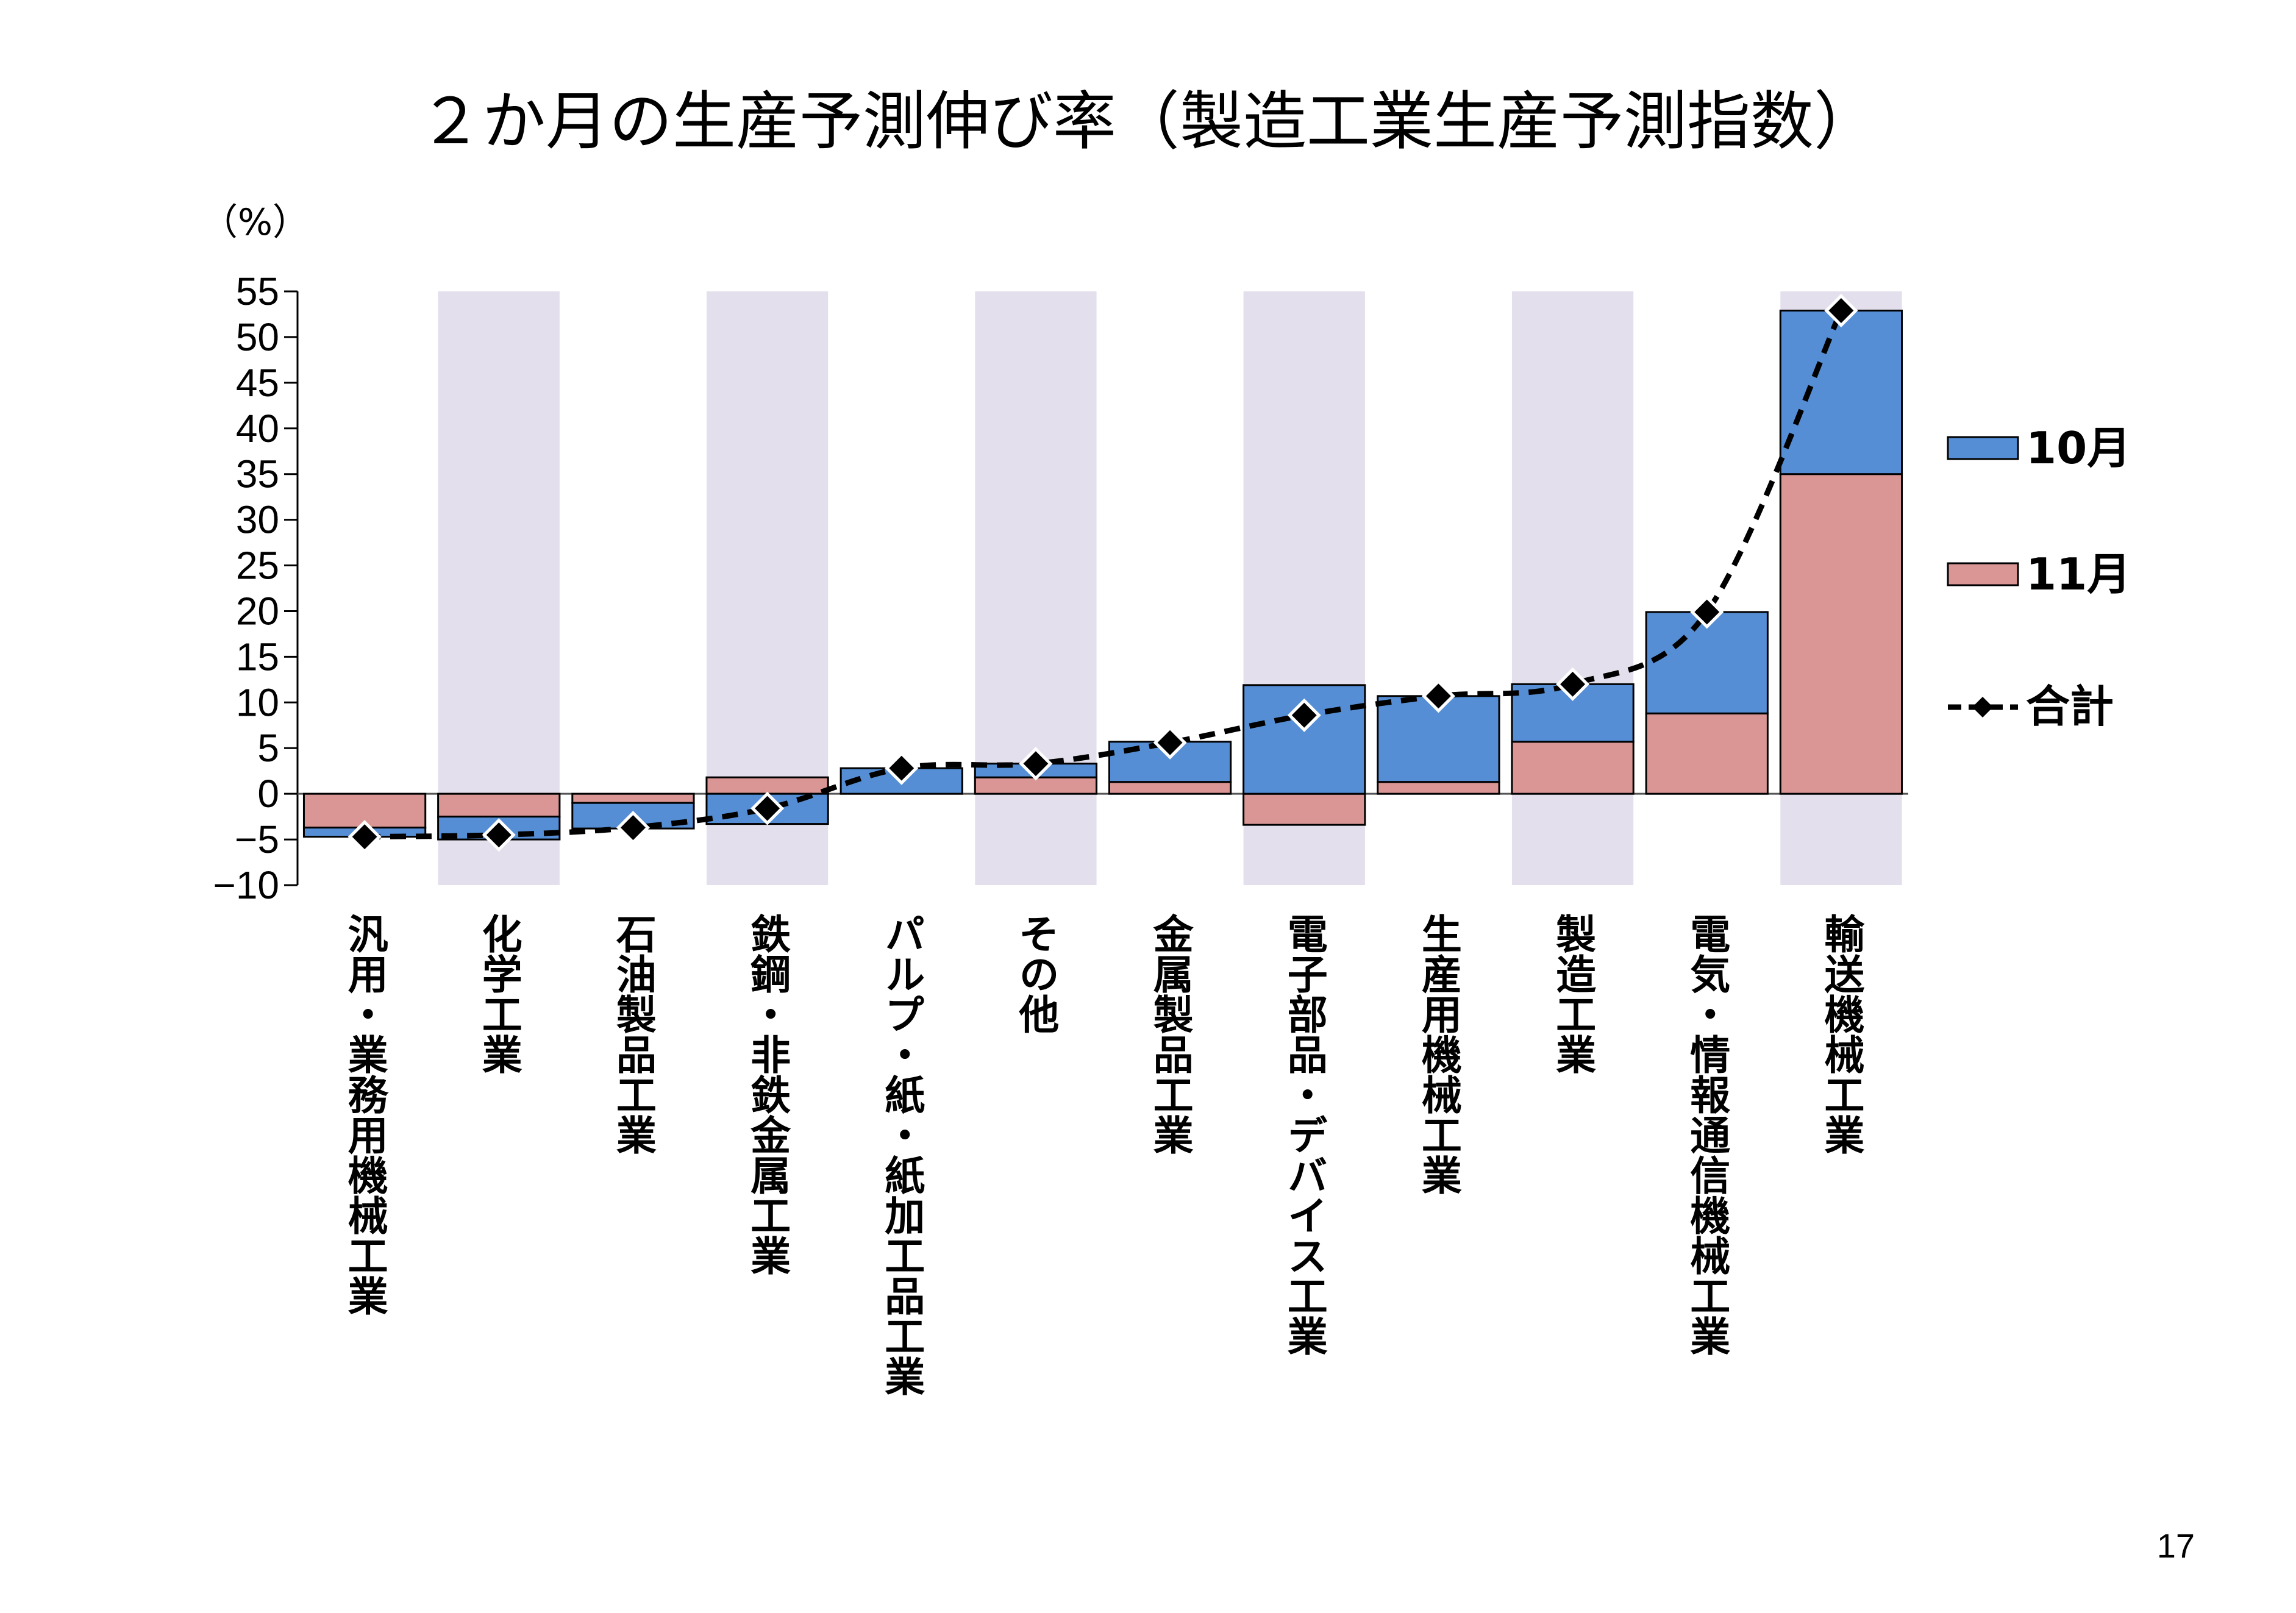 This screenshot has width=2296, height=1613. Describe the element at coordinates (633, 1034) in the screenshot. I see `category-label-2: 石油製品工業` at that location.